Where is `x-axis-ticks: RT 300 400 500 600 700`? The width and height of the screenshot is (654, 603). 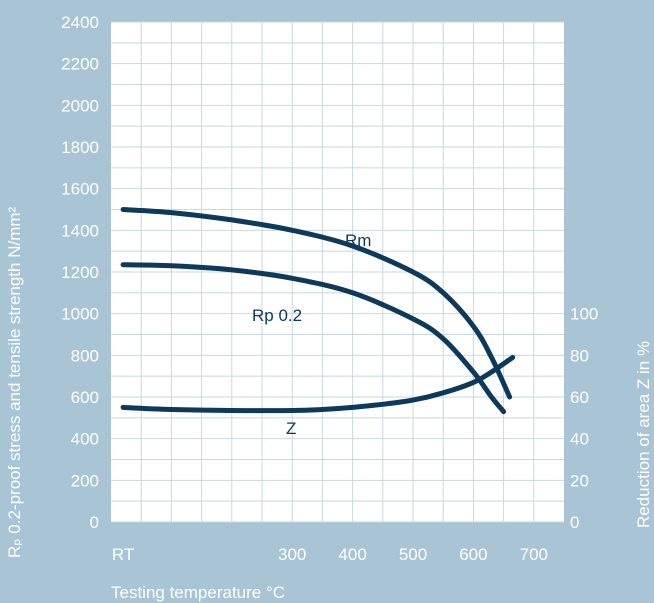
x-axis-ticks: RT 300 400 500 600 700 is located at coordinates (330, 554).